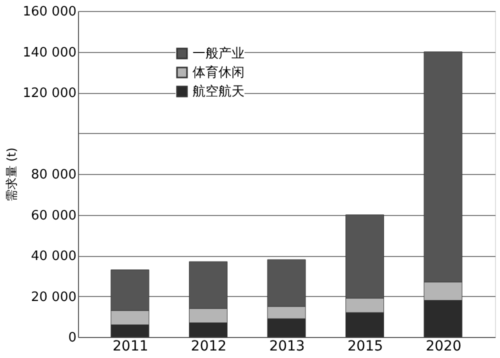 The height and width of the screenshot is (358, 500). What do you see at coordinates (218, 72) in the screenshot?
I see `legend-label: 体育休闲` at bounding box center [218, 72].